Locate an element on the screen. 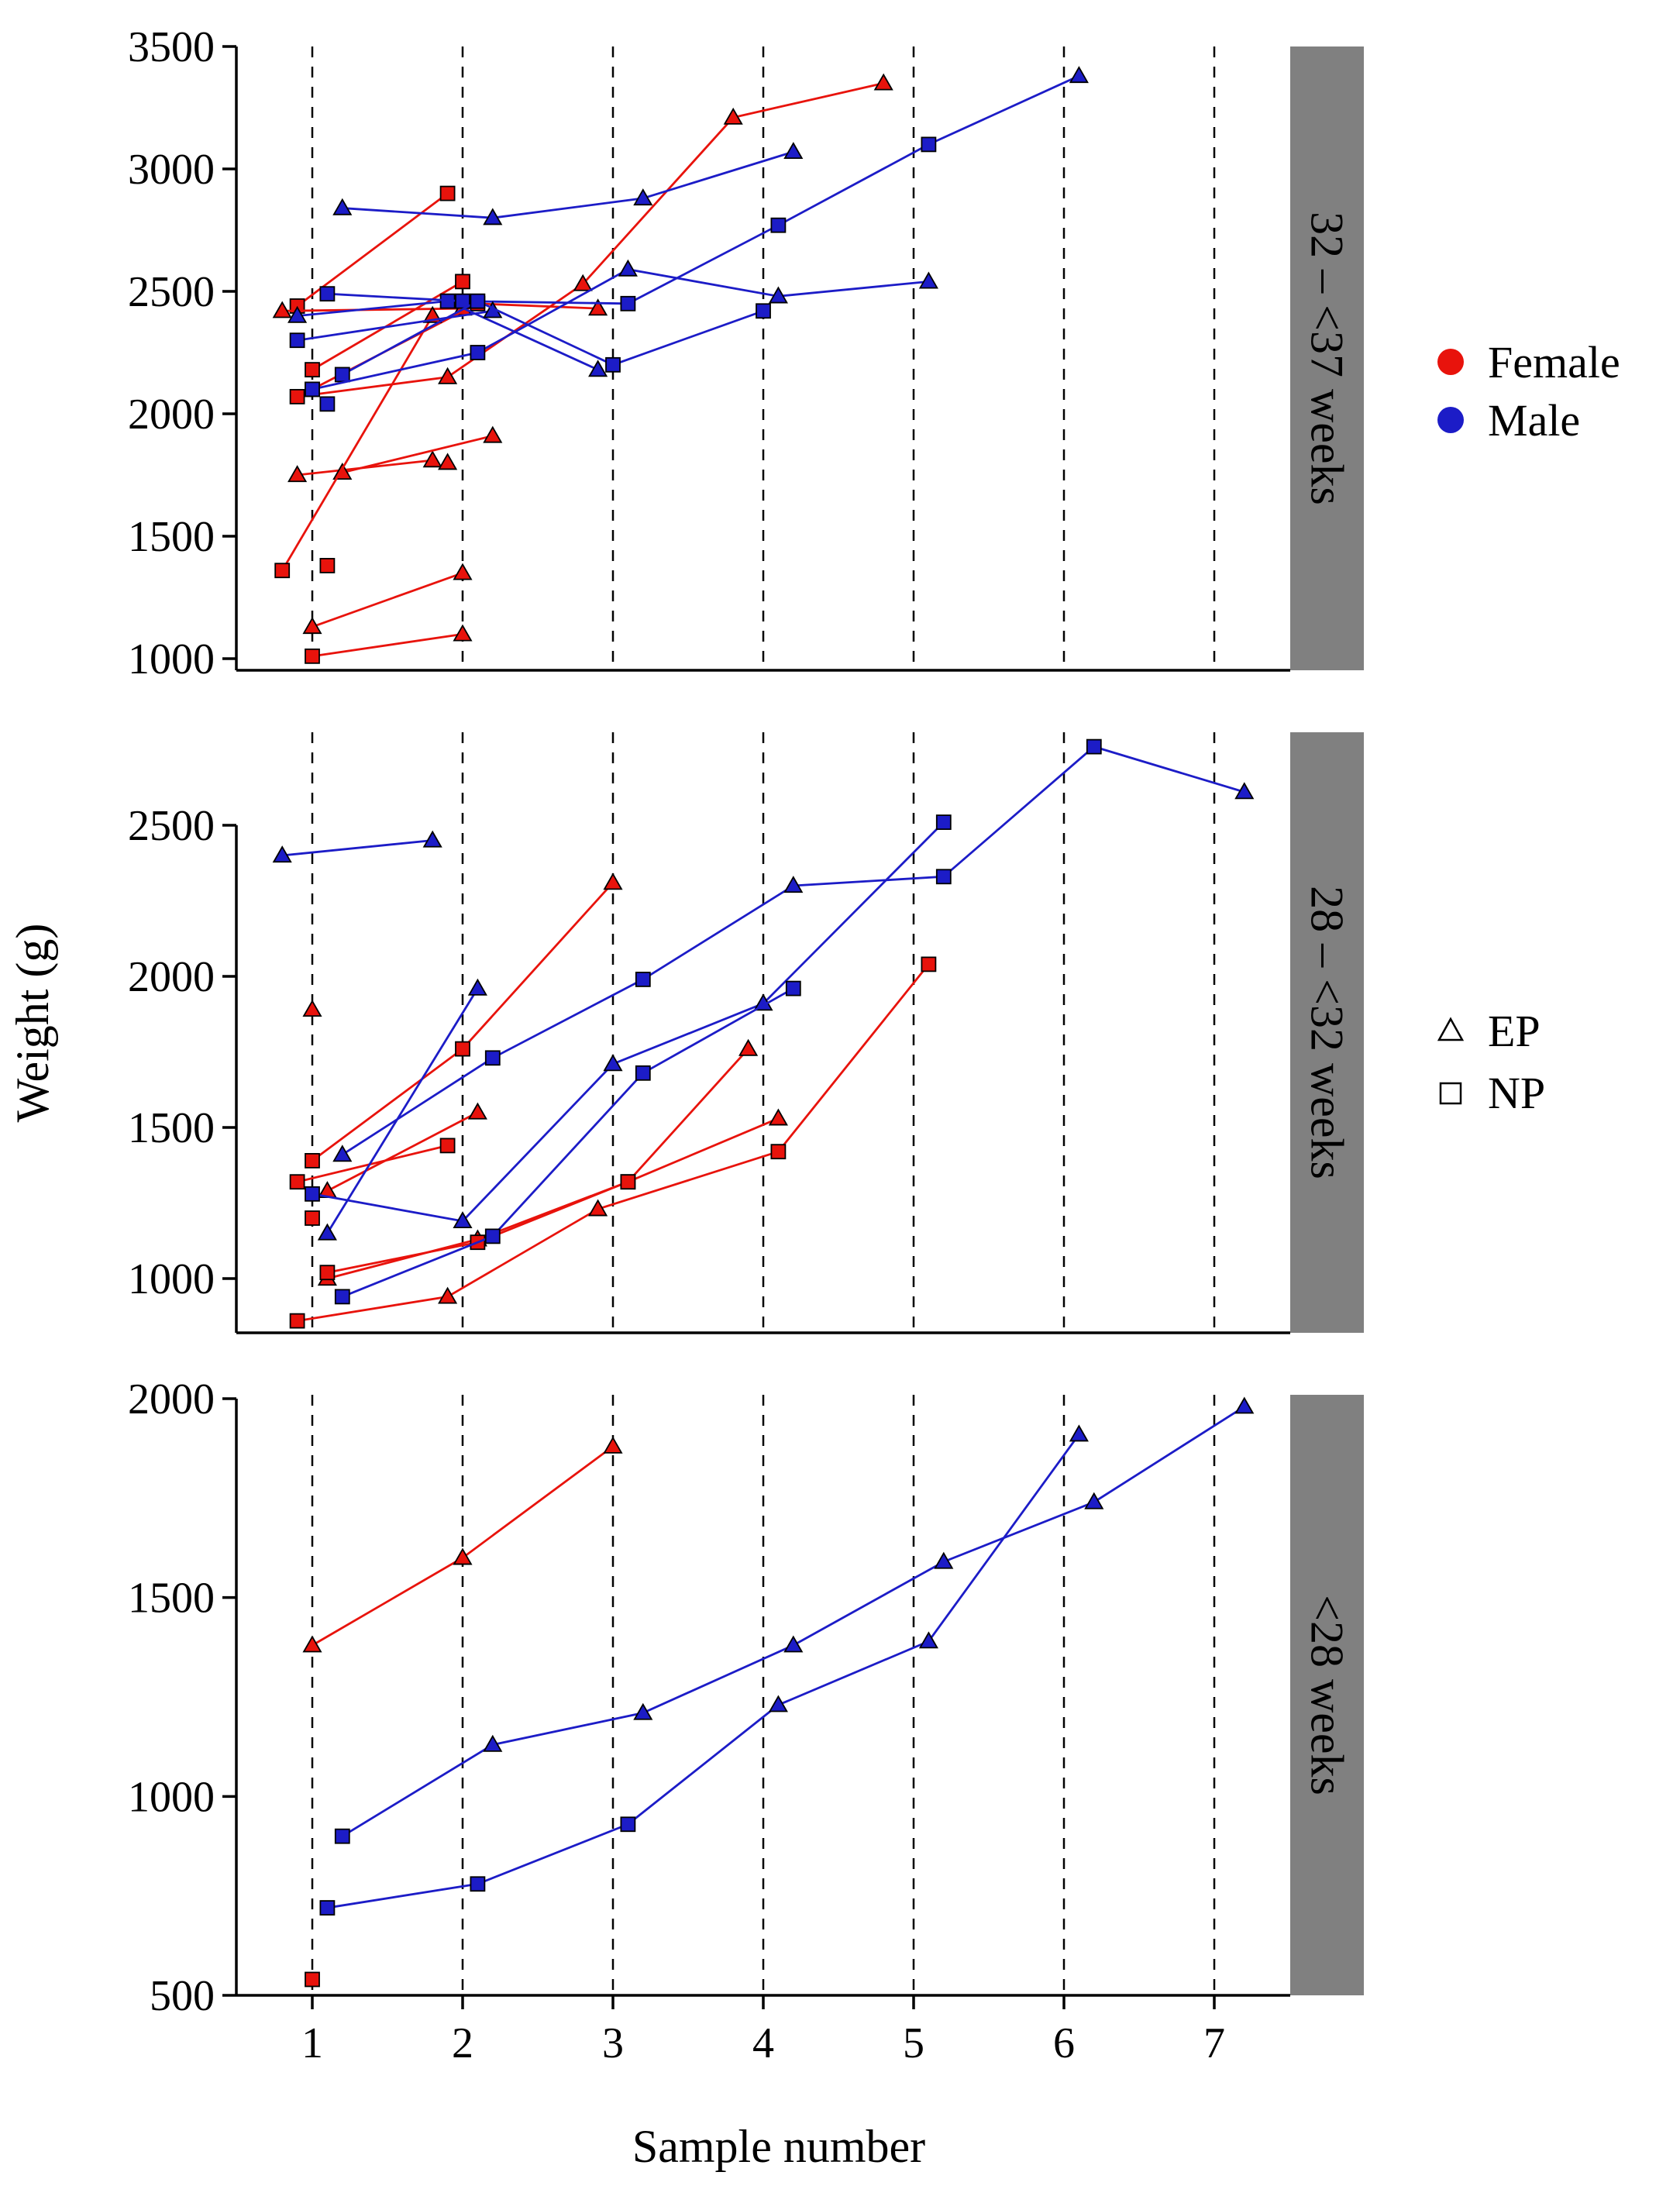 The width and height of the screenshot is (1680, 2203). facet-strip-label: 32 – <37 weeks is located at coordinates (1327, 358).